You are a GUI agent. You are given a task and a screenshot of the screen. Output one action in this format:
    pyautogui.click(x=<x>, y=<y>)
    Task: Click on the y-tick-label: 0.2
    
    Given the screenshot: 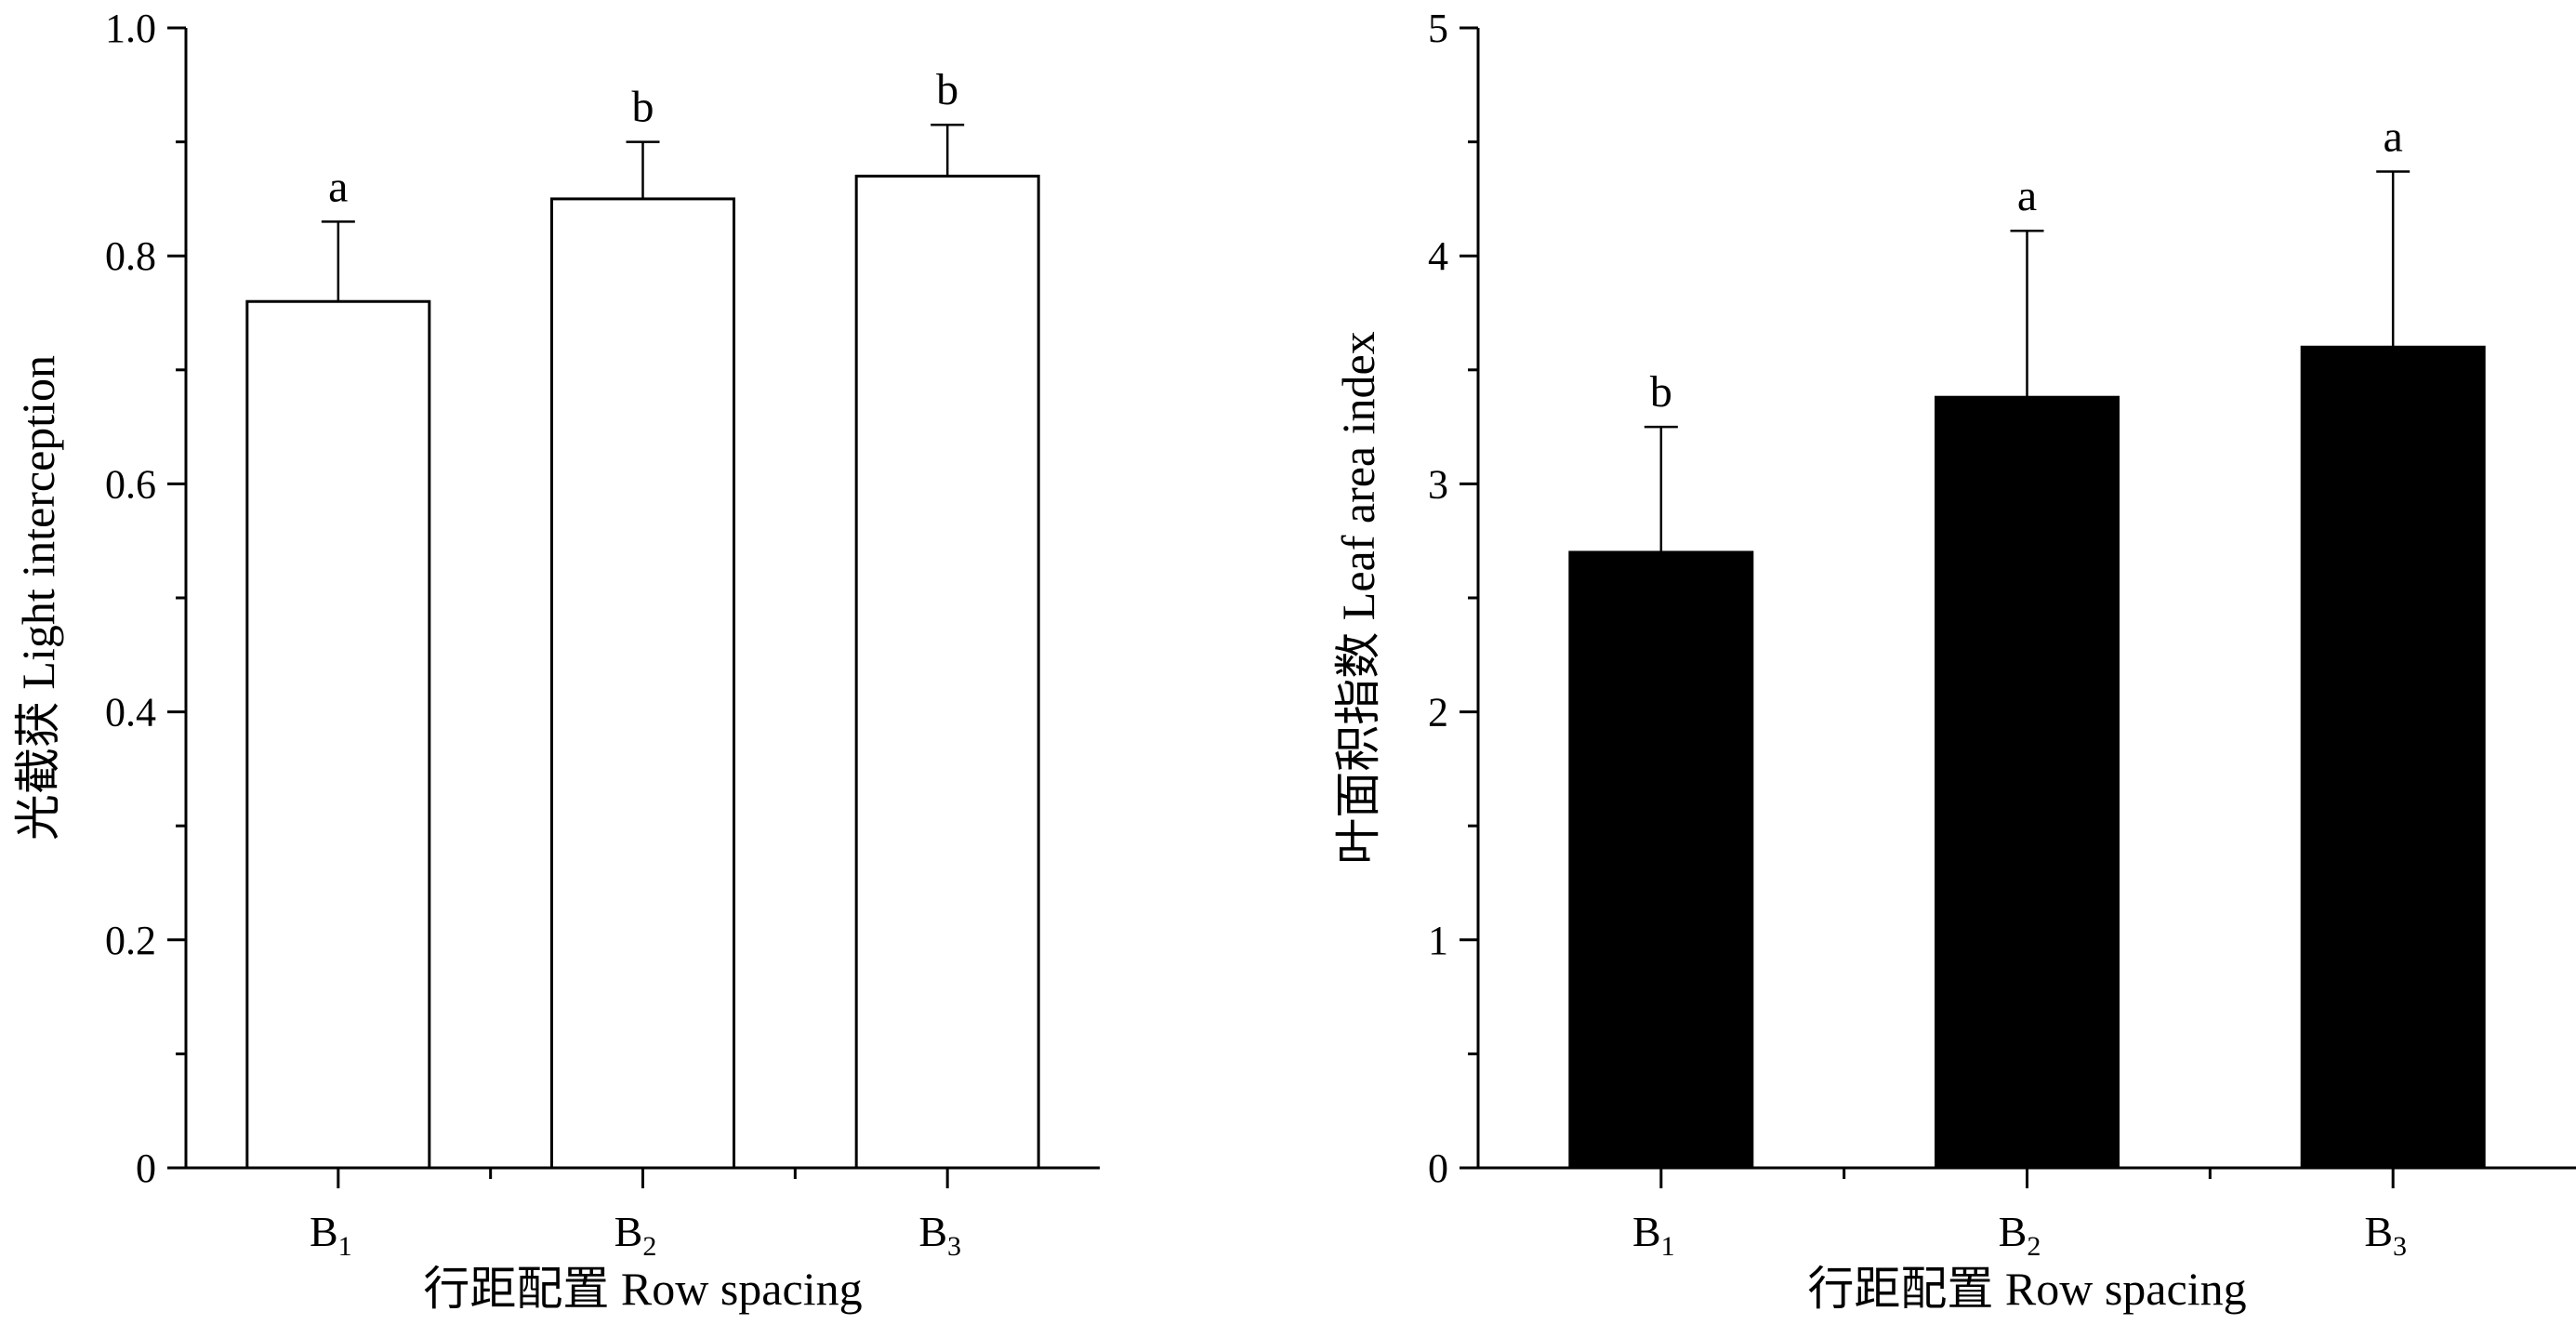 What is the action you would take?
    pyautogui.click(x=130, y=940)
    